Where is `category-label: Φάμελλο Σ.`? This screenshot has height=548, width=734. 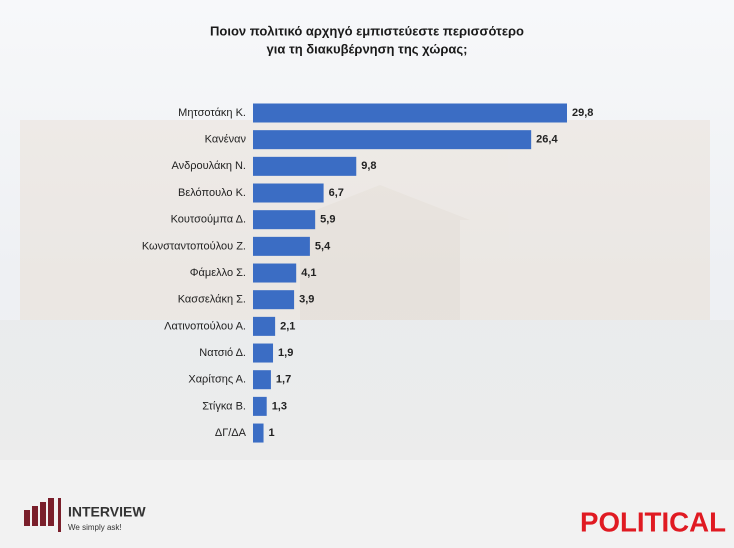
category-label: Φάμελλο Σ. is located at coordinates (218, 273).